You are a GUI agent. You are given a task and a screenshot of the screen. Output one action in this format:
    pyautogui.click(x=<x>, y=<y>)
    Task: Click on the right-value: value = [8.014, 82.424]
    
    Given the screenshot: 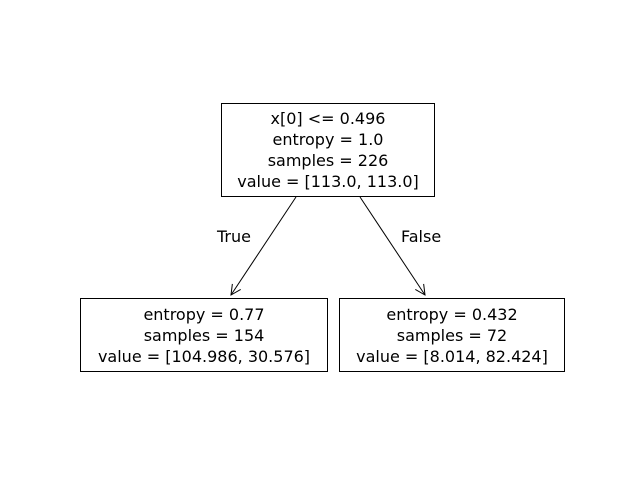 What is the action you would take?
    pyautogui.click(x=452, y=356)
    